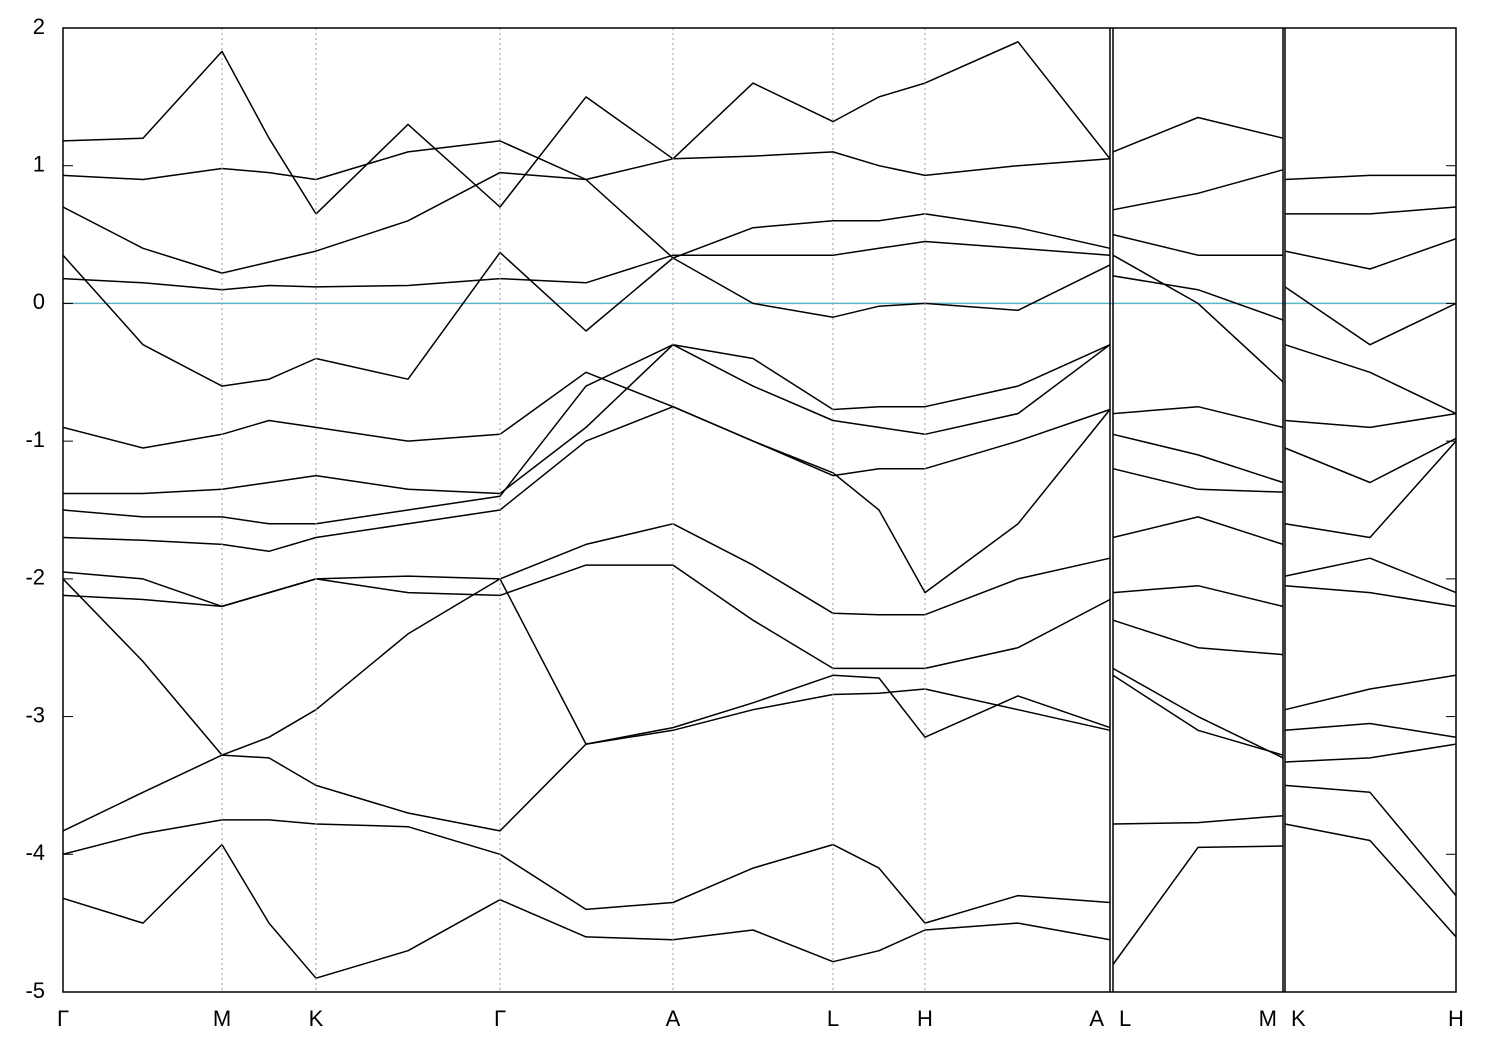  What do you see at coordinates (35, 439) in the screenshot?
I see `y-tick-label: -1` at bounding box center [35, 439].